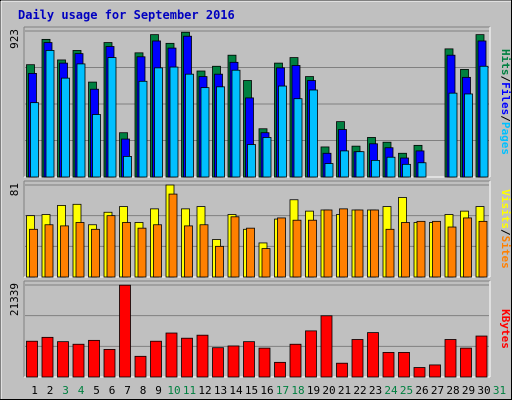 The image size is (512, 400). What do you see at coordinates (406, 390) in the screenshot?
I see `x-tick-day-25: 25` at bounding box center [406, 390].